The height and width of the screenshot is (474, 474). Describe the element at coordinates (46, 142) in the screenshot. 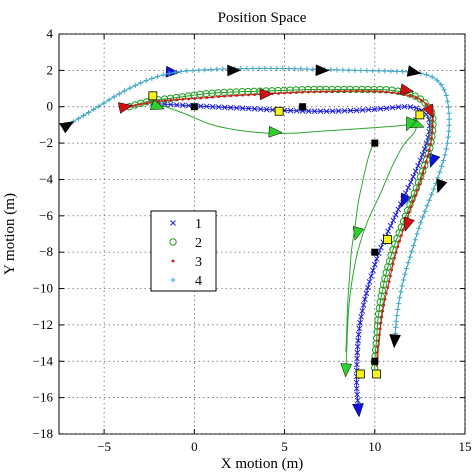

I see `y-tick-label: −2` at that location.